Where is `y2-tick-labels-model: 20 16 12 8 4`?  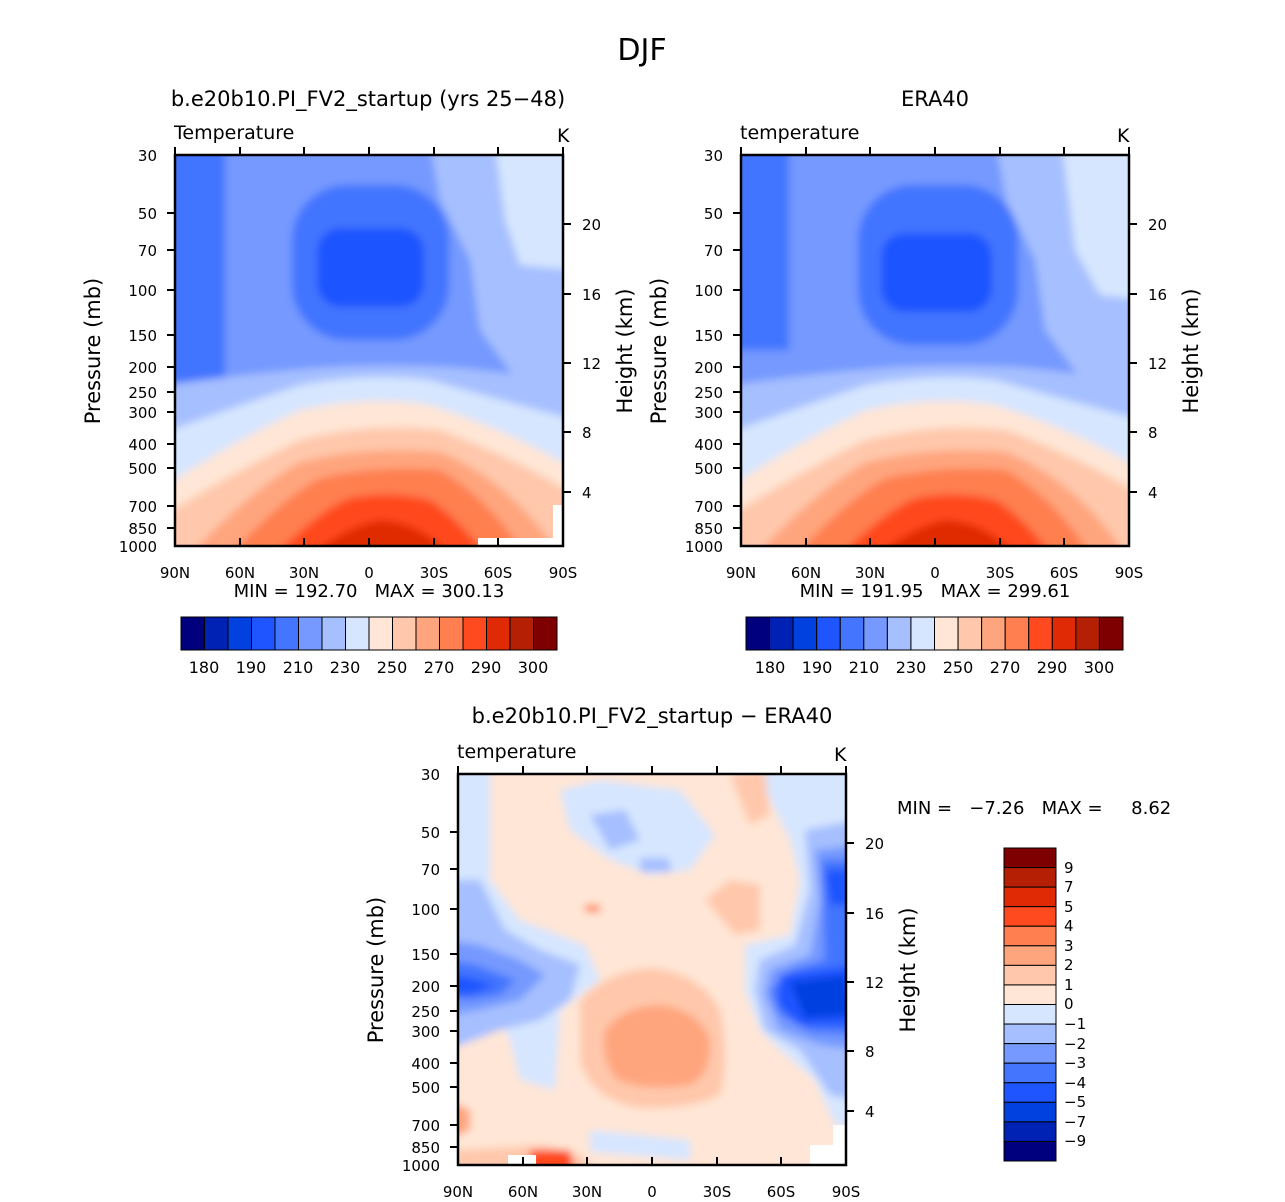 y2-tick-labels-model: 20 16 12 8 4 is located at coordinates (591, 359).